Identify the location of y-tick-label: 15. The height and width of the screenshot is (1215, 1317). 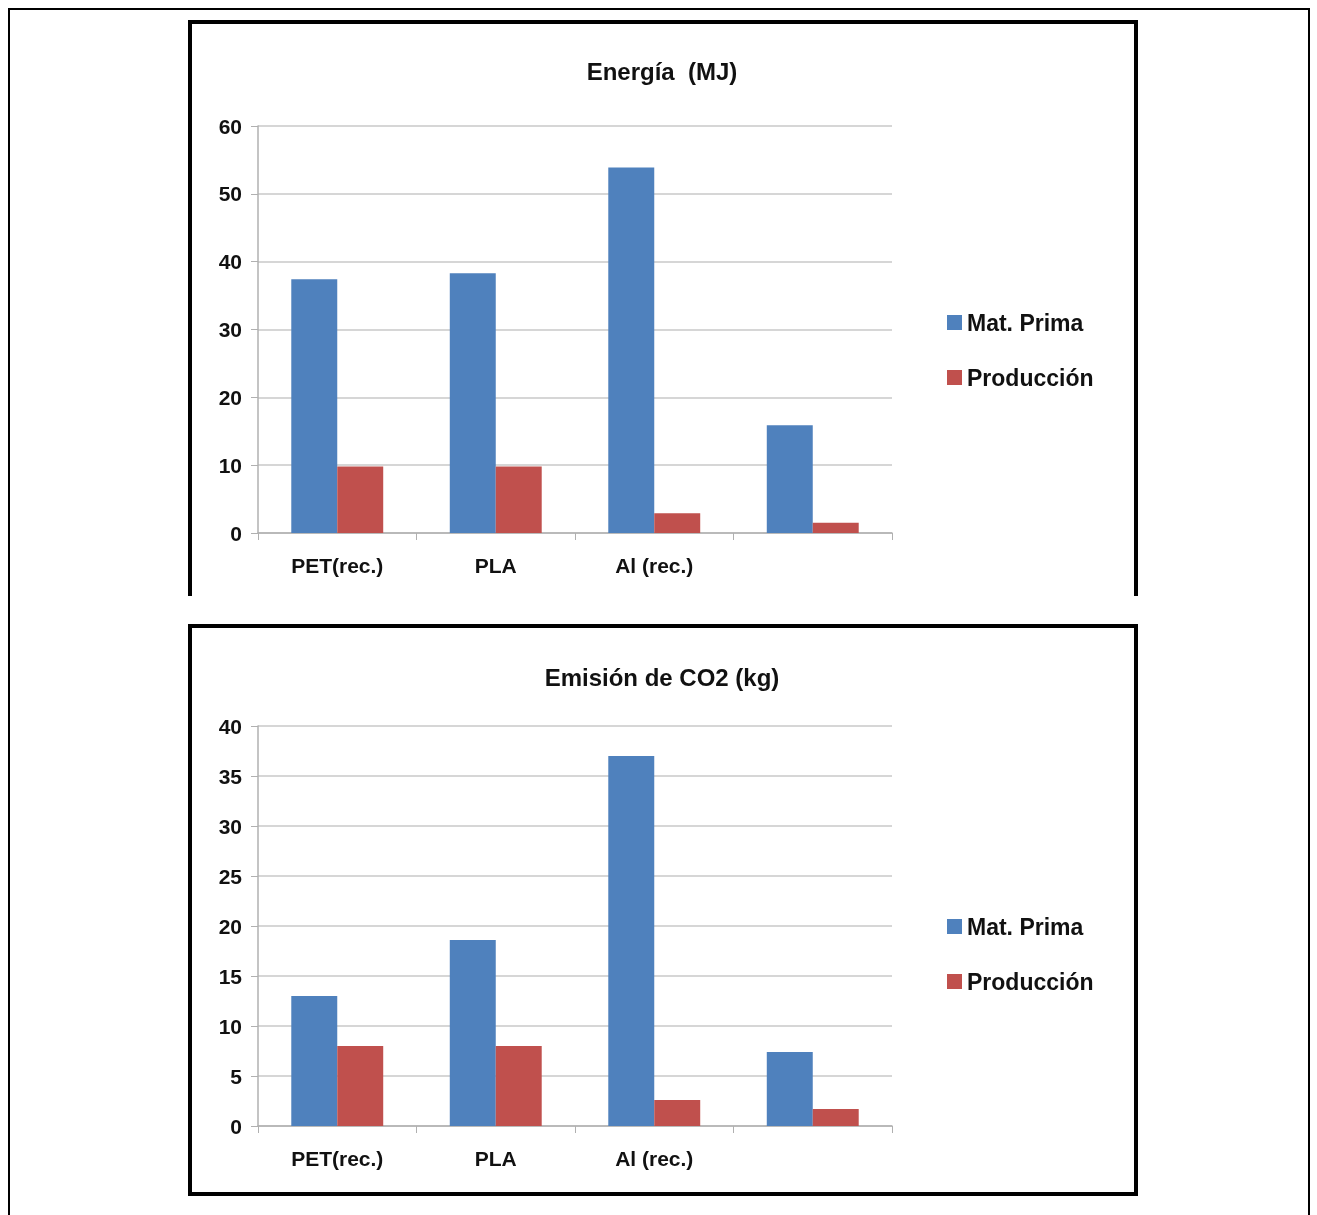
(230, 976).